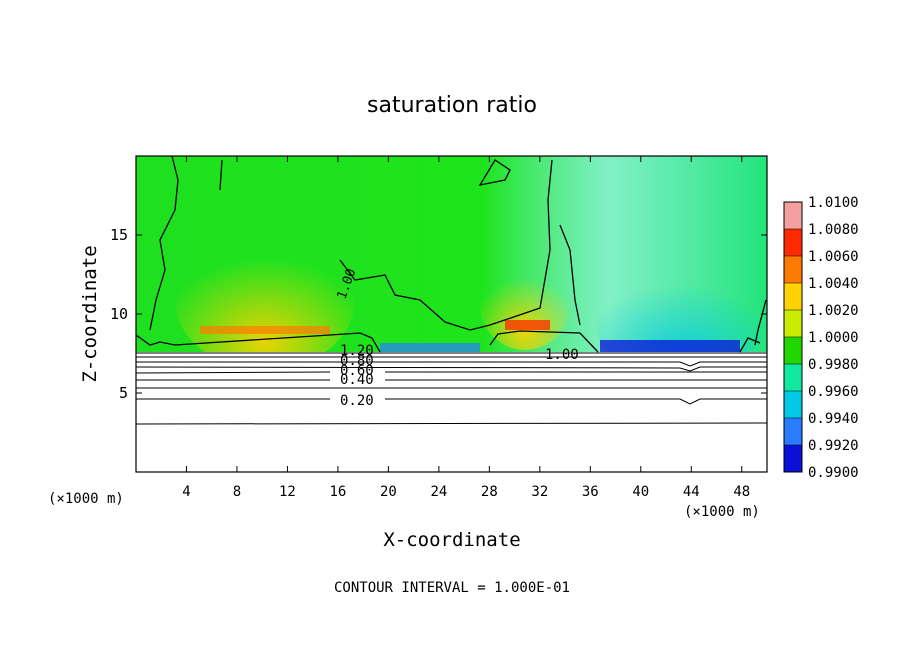 This screenshot has width=904, height=654. I want to click on contour-label: 1.20, so click(357, 351).